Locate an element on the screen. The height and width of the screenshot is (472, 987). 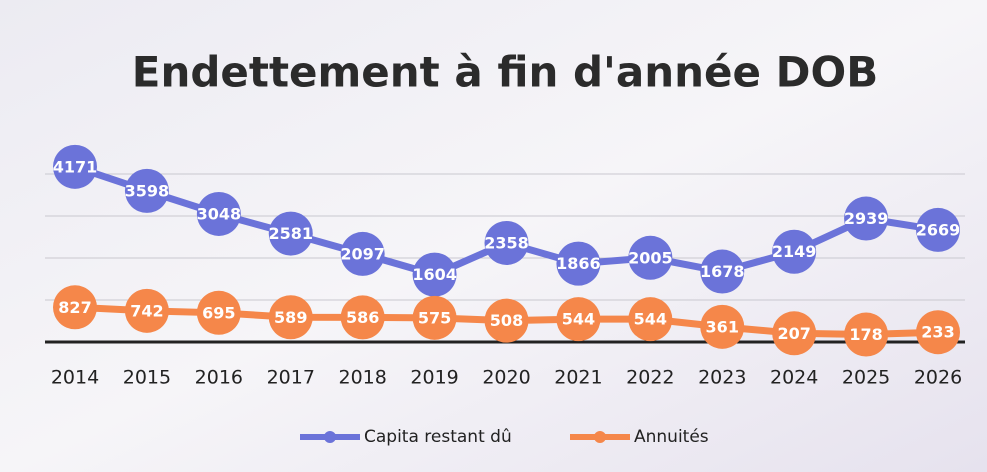
data-label: 575 is located at coordinates (434, 317).